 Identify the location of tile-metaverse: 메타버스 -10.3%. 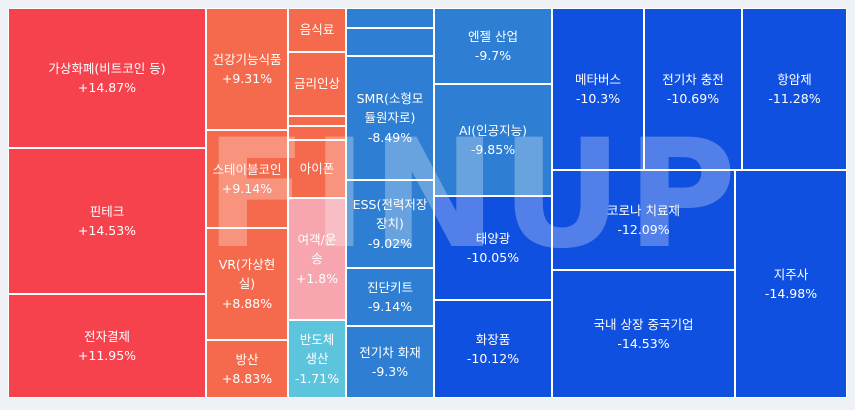
(598, 89).